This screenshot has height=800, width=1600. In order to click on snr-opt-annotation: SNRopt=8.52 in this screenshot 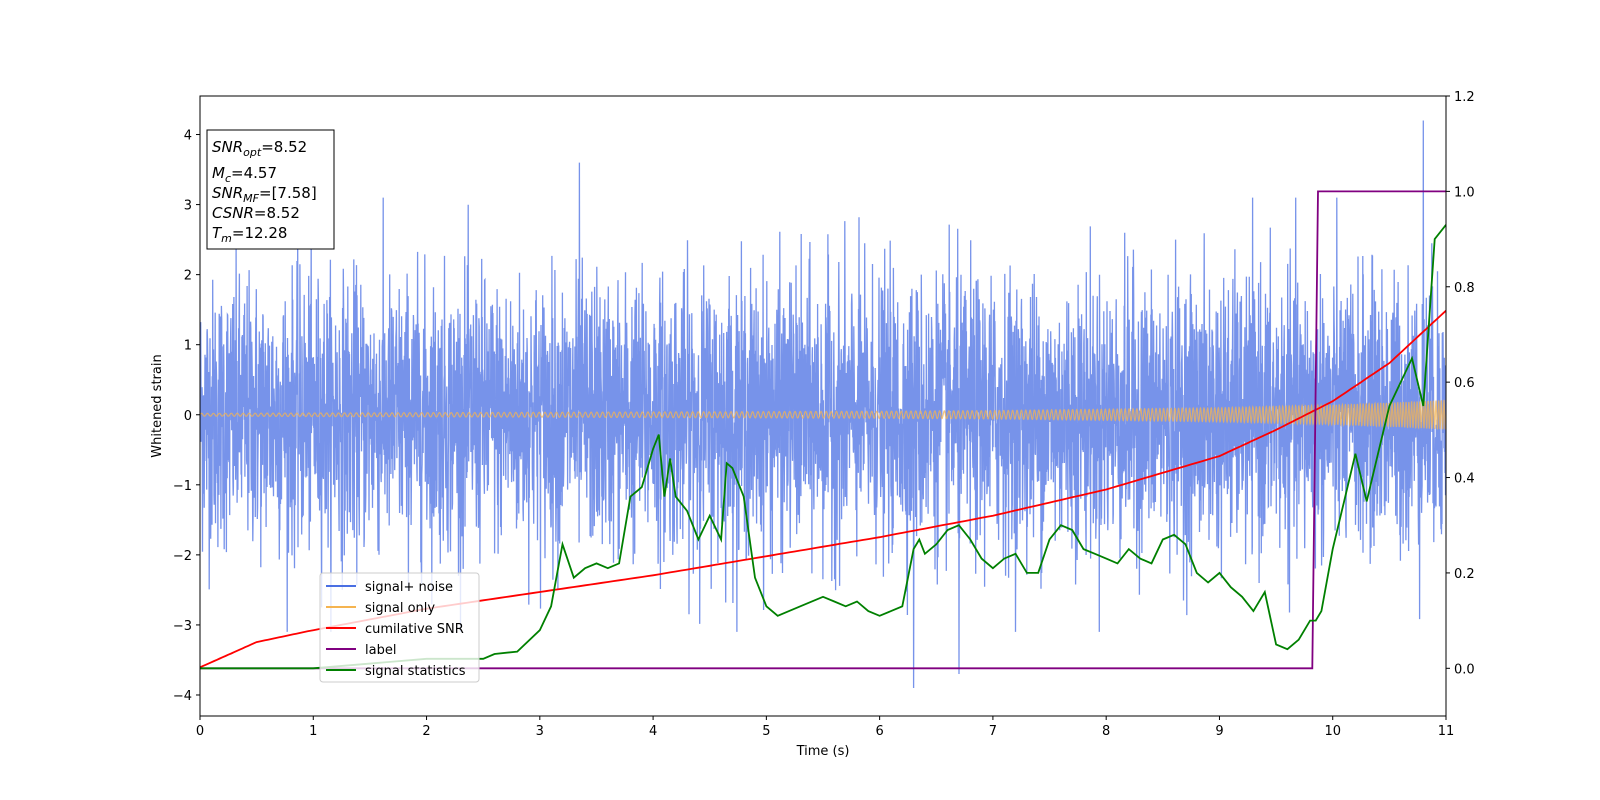, I will do `click(259, 148)`.